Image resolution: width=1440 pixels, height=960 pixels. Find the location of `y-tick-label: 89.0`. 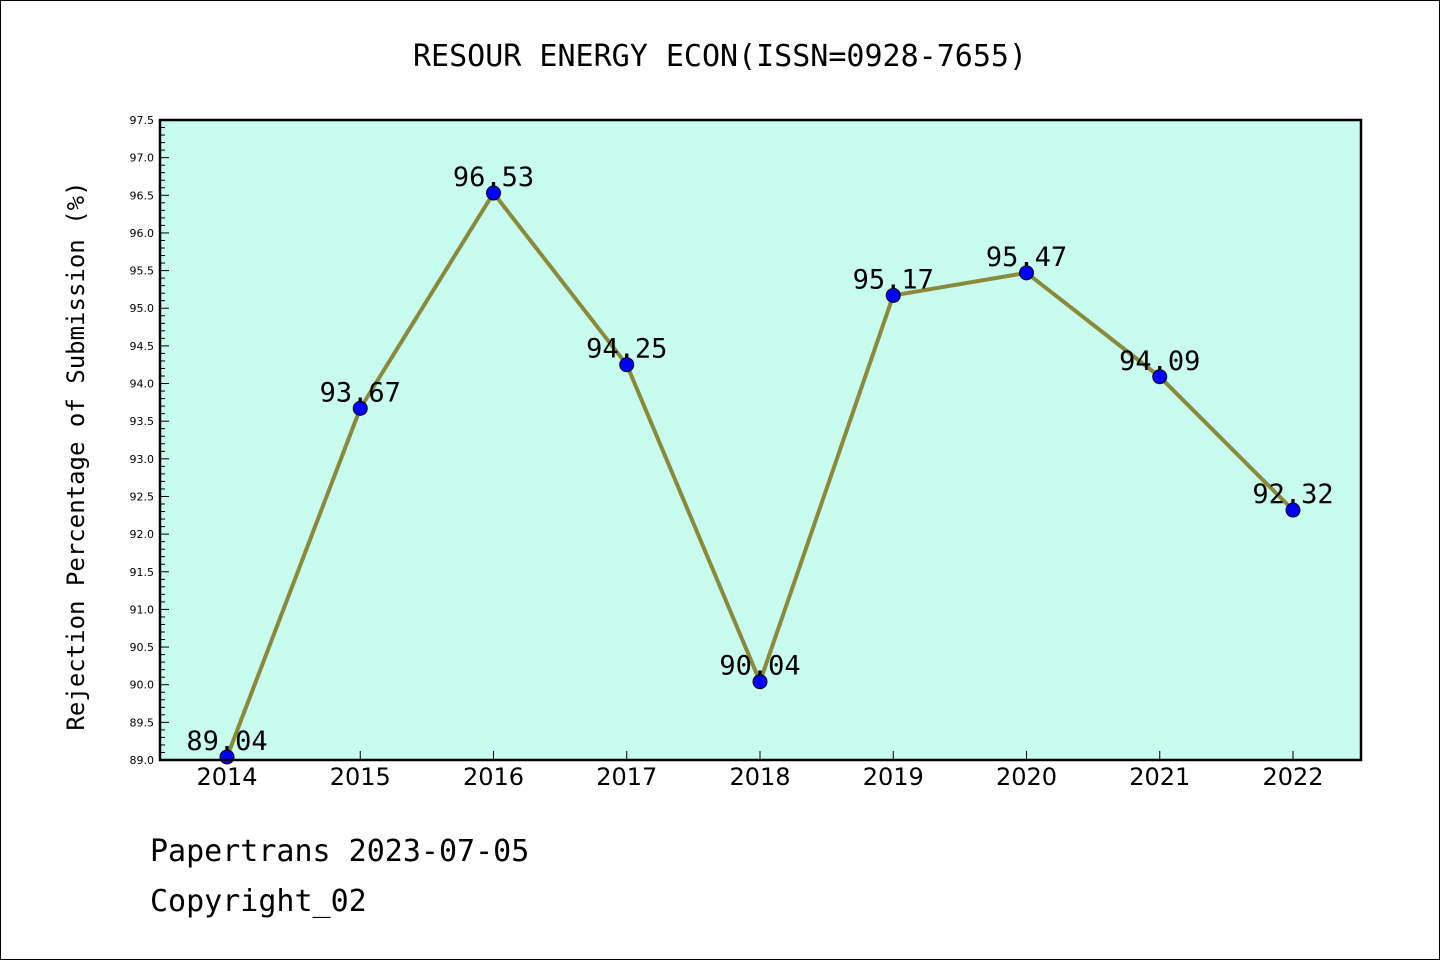

y-tick-label: 89.0 is located at coordinates (142, 760).